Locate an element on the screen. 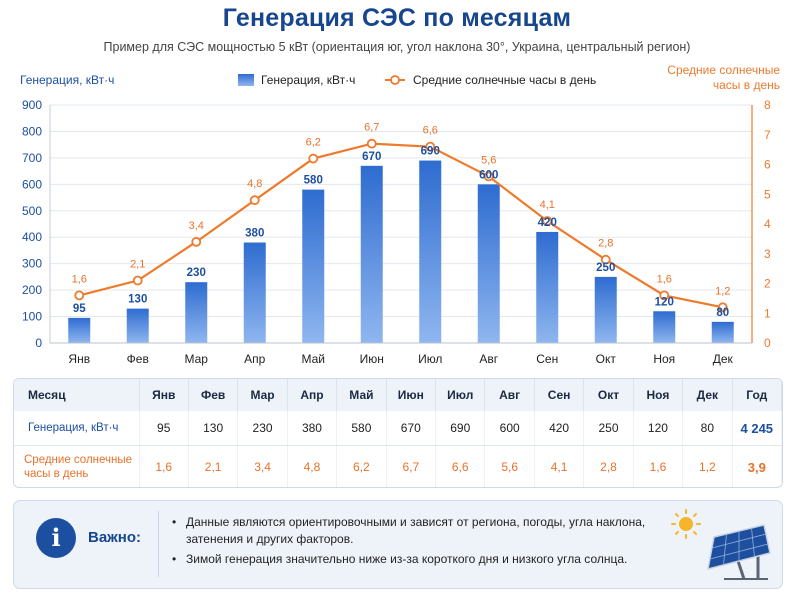 This screenshot has height=595, width=794. note-divider is located at coordinates (158, 544).